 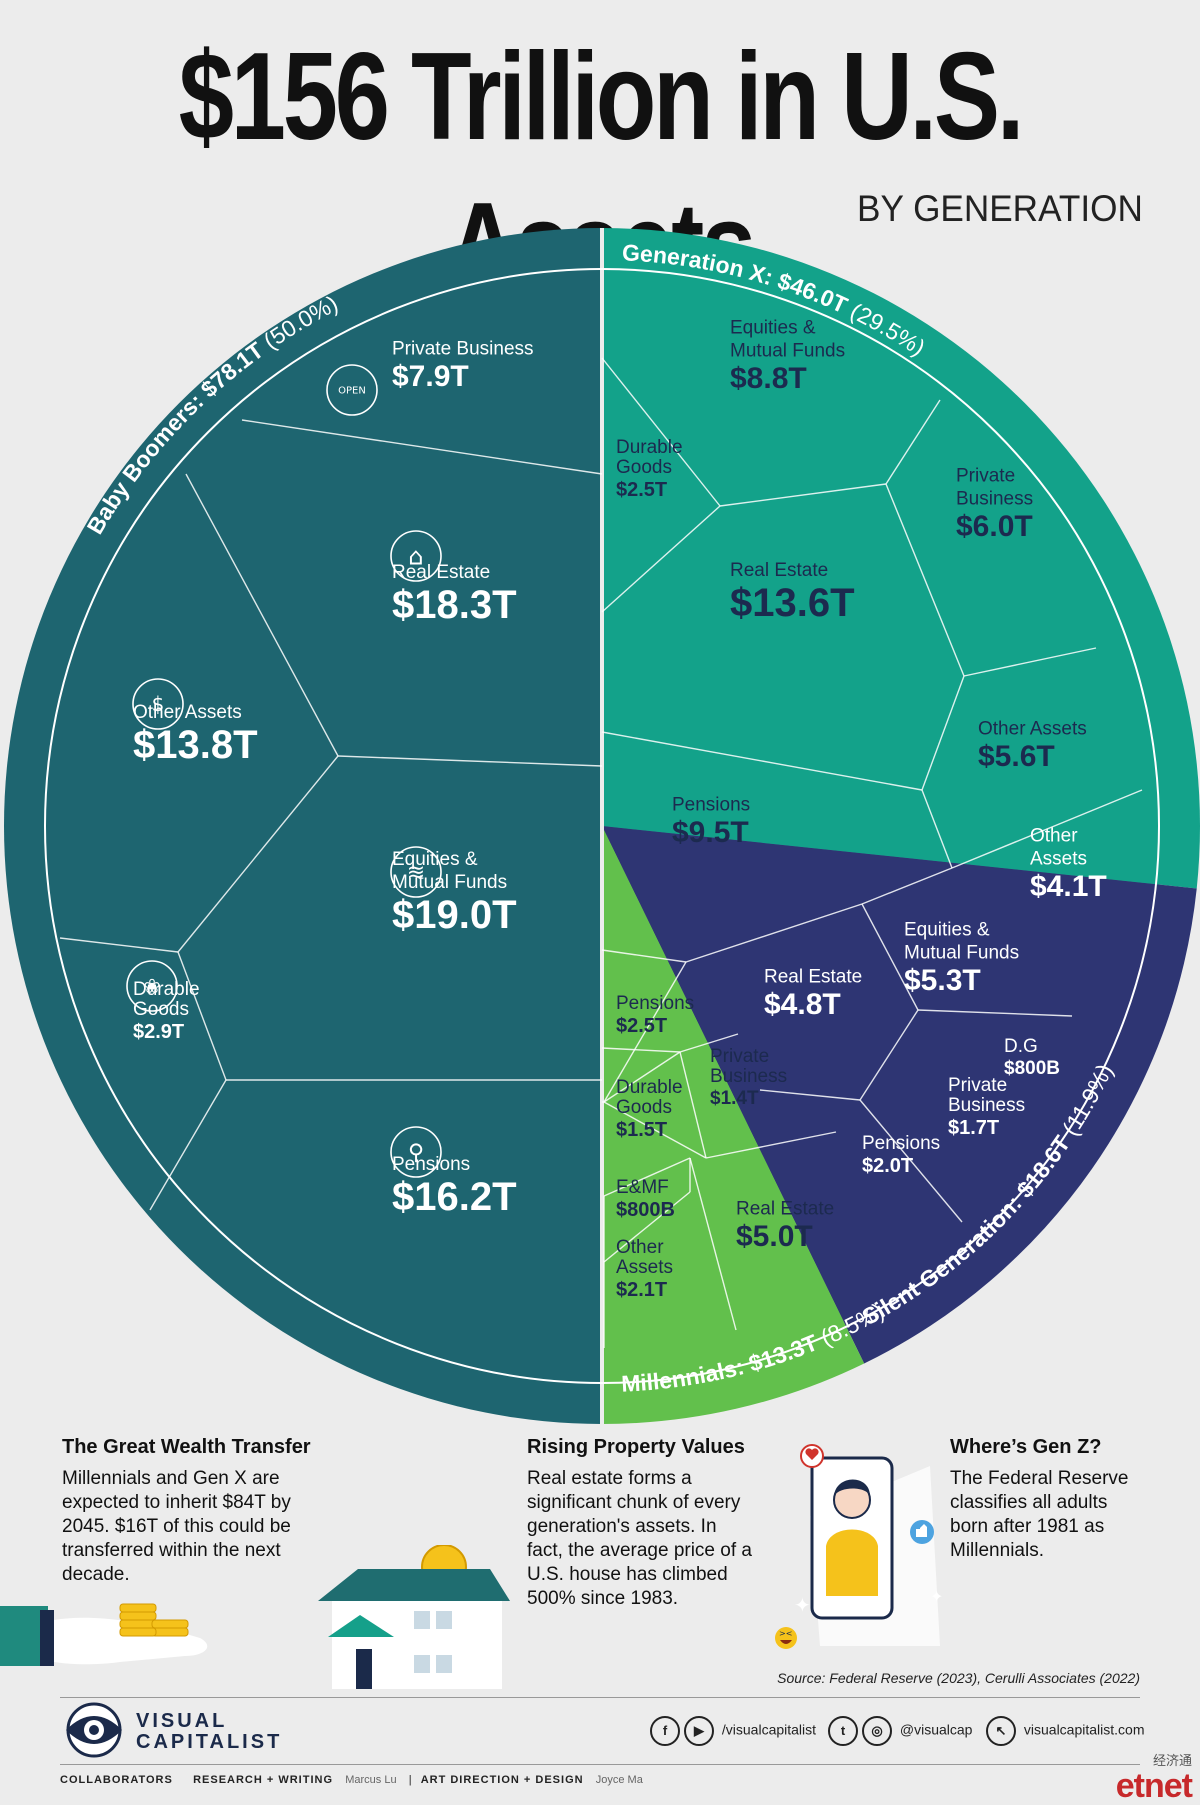 What do you see at coordinates (1000, 208) in the screenshot?
I see `page-subtitle: BY GENERATION` at bounding box center [1000, 208].